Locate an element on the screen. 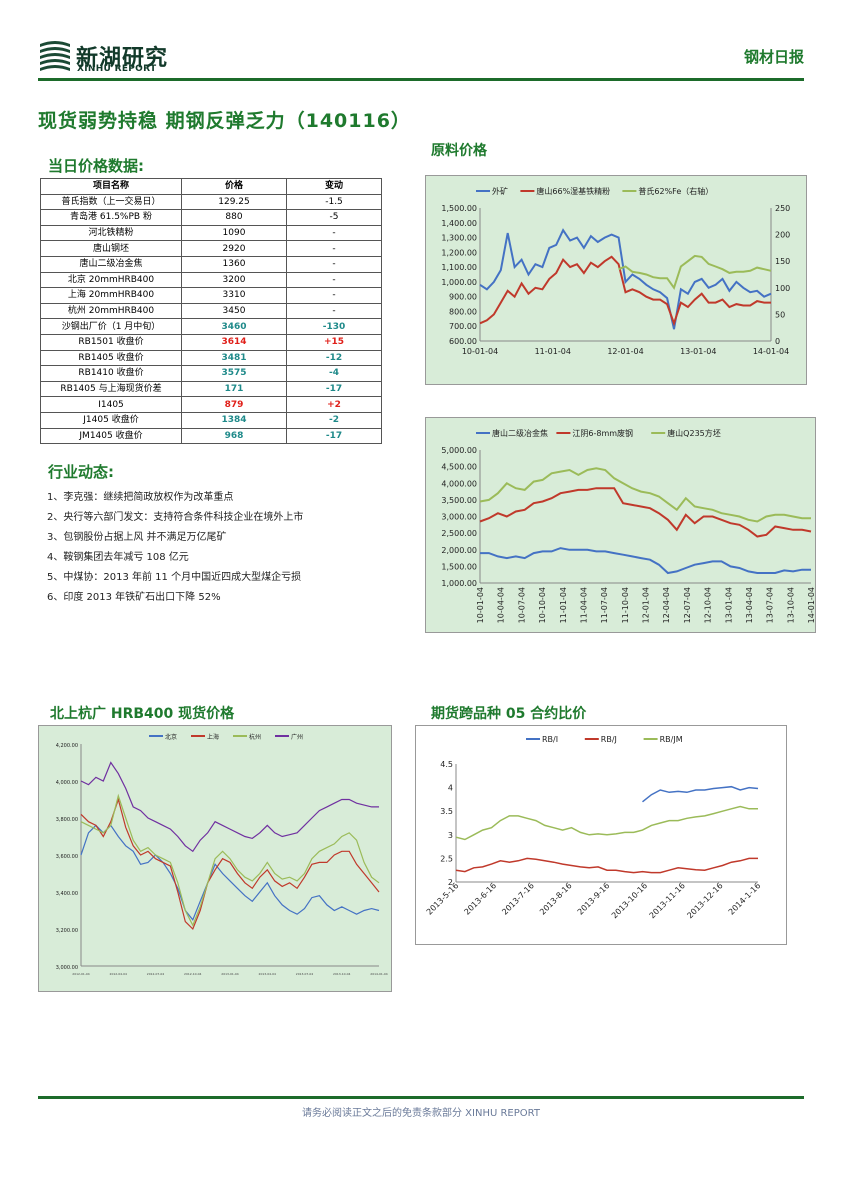  price-cell: 3575 is located at coordinates (234, 373).